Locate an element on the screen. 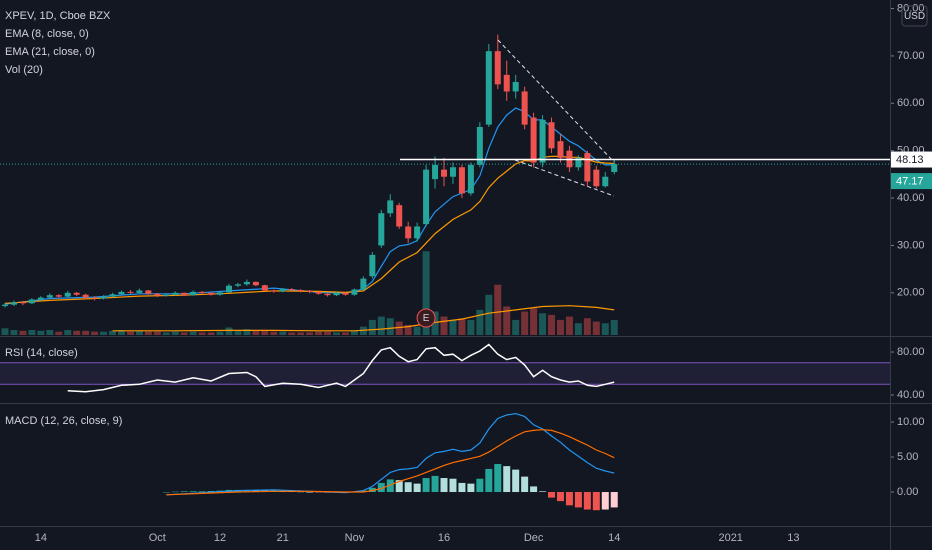  y-tick-label: 10.00 is located at coordinates (911, 422).